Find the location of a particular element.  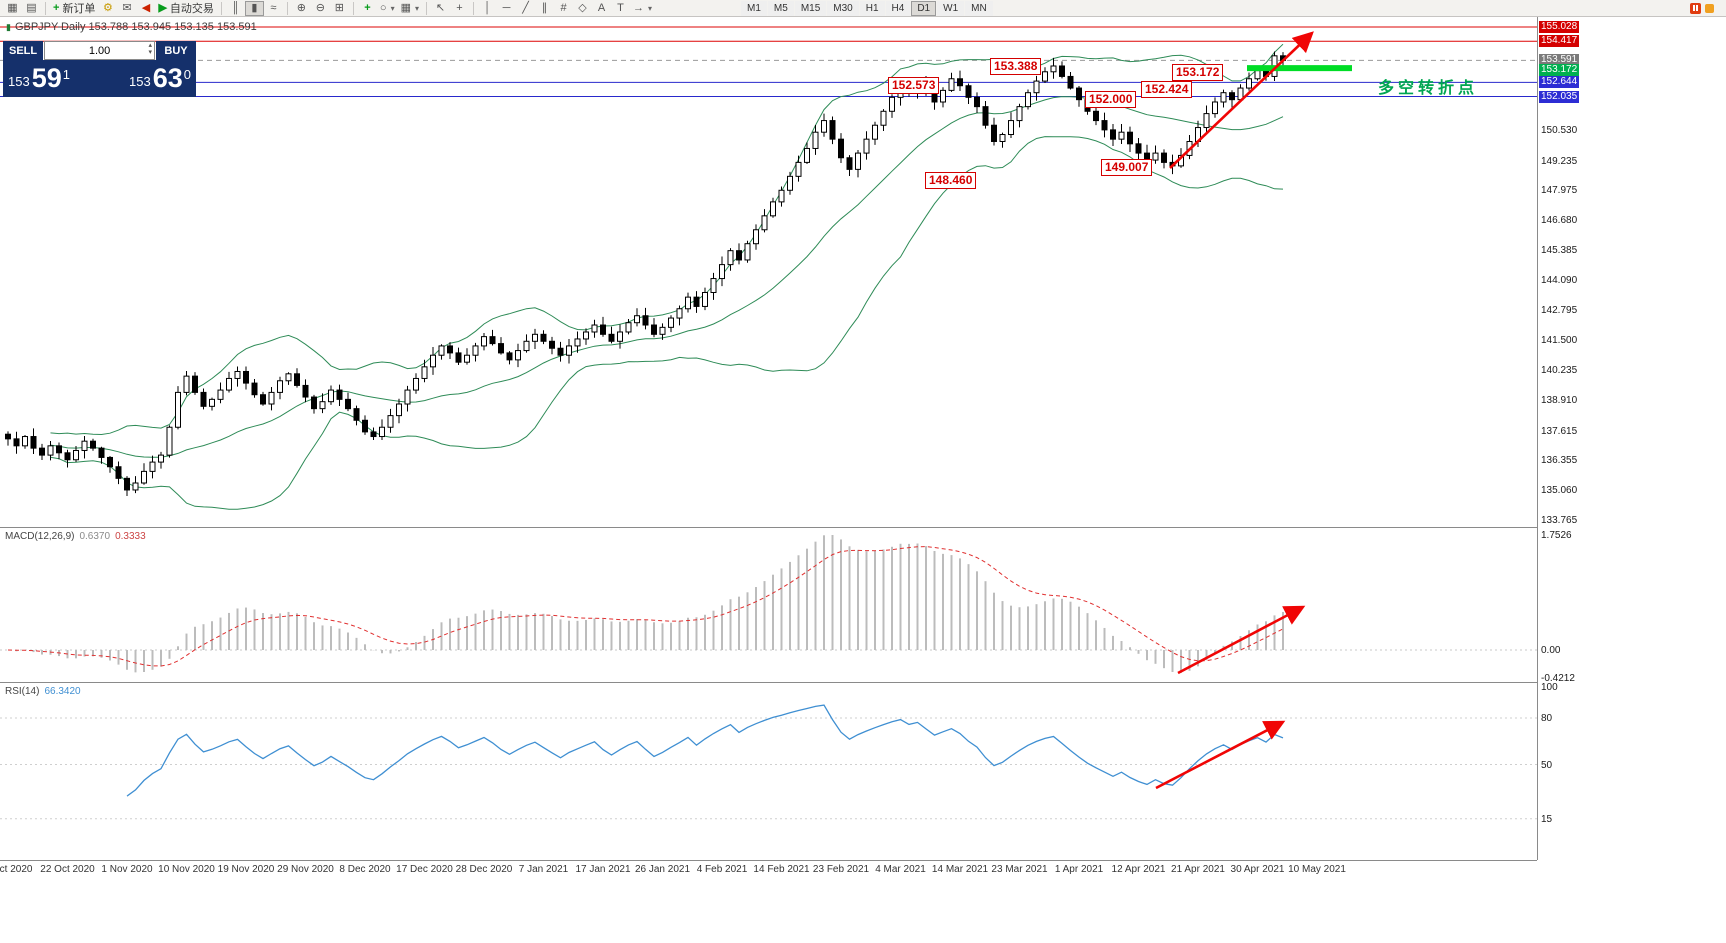

zoom-out-icon: ⊖ is located at coordinates (320, 7).